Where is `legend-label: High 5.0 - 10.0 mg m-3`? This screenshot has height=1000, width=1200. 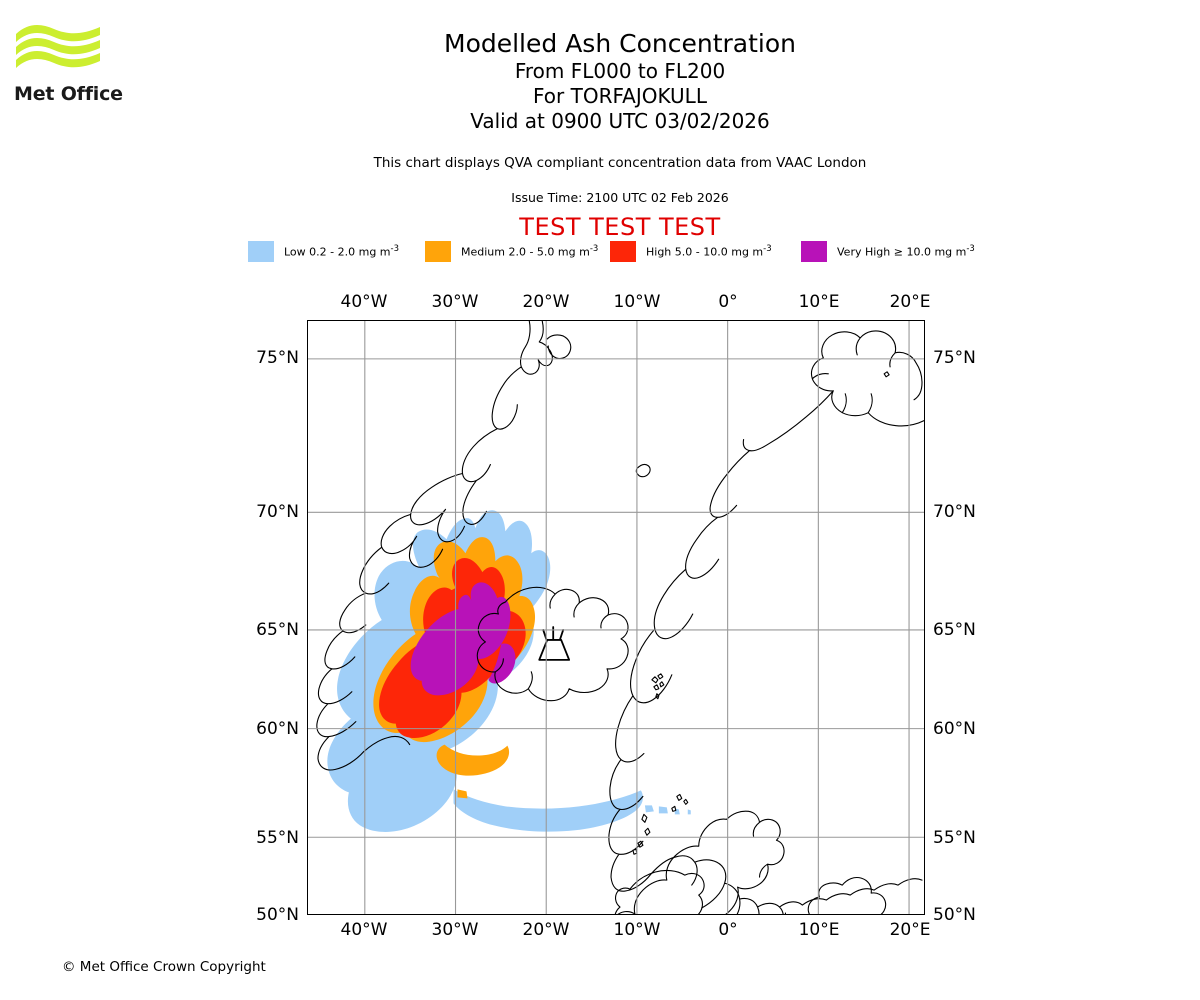 legend-label: High 5.0 - 10.0 mg m-3 is located at coordinates (709, 251).